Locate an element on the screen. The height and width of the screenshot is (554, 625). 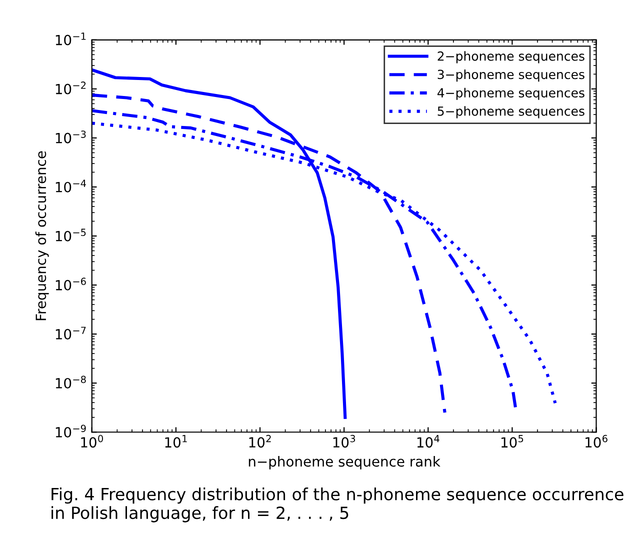
legend-label: 2−phoneme sequences is located at coordinates (511, 57).